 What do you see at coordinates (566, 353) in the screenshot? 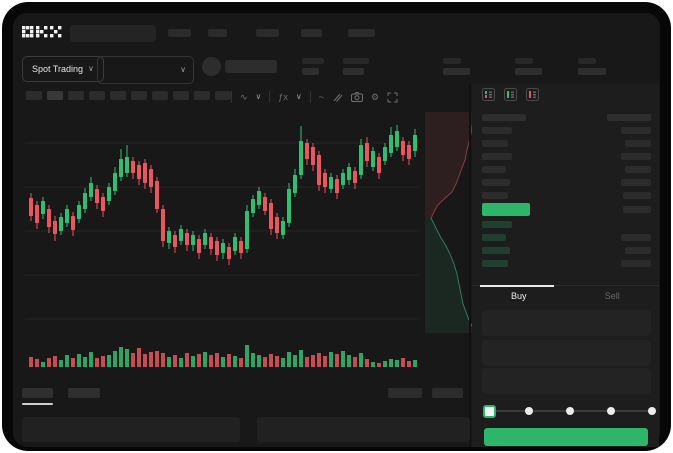
I see `amount-field` at bounding box center [566, 353].